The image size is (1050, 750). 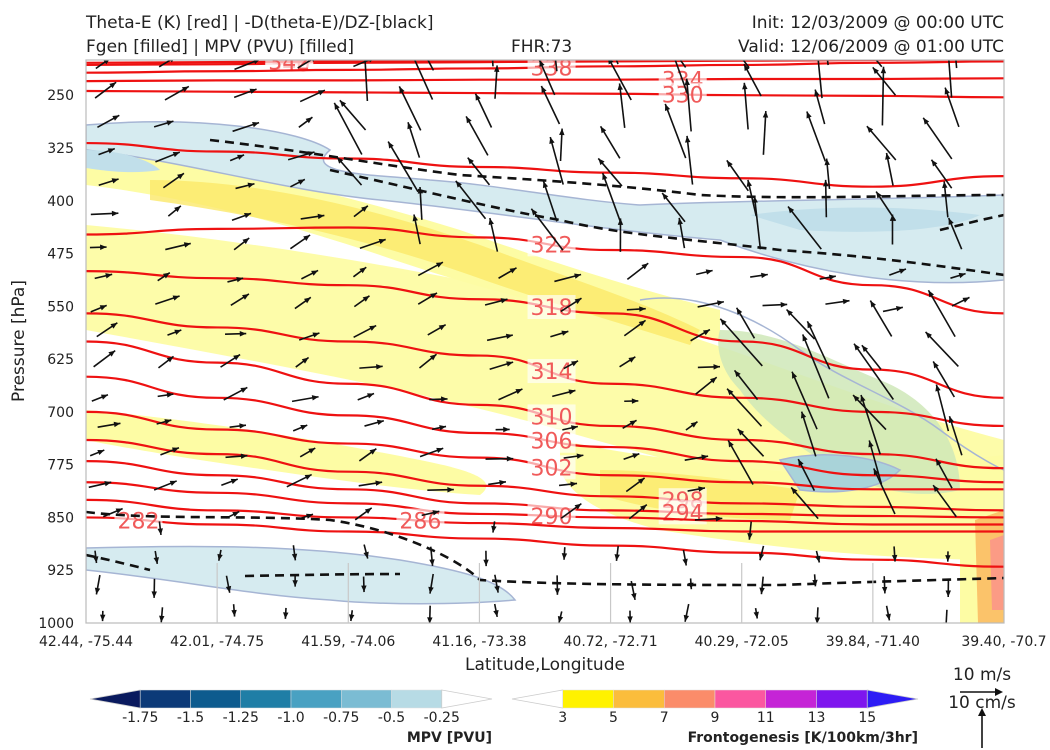 What do you see at coordinates (289, 63) in the screenshot?
I see `theta-e-label: 342` at bounding box center [289, 63].